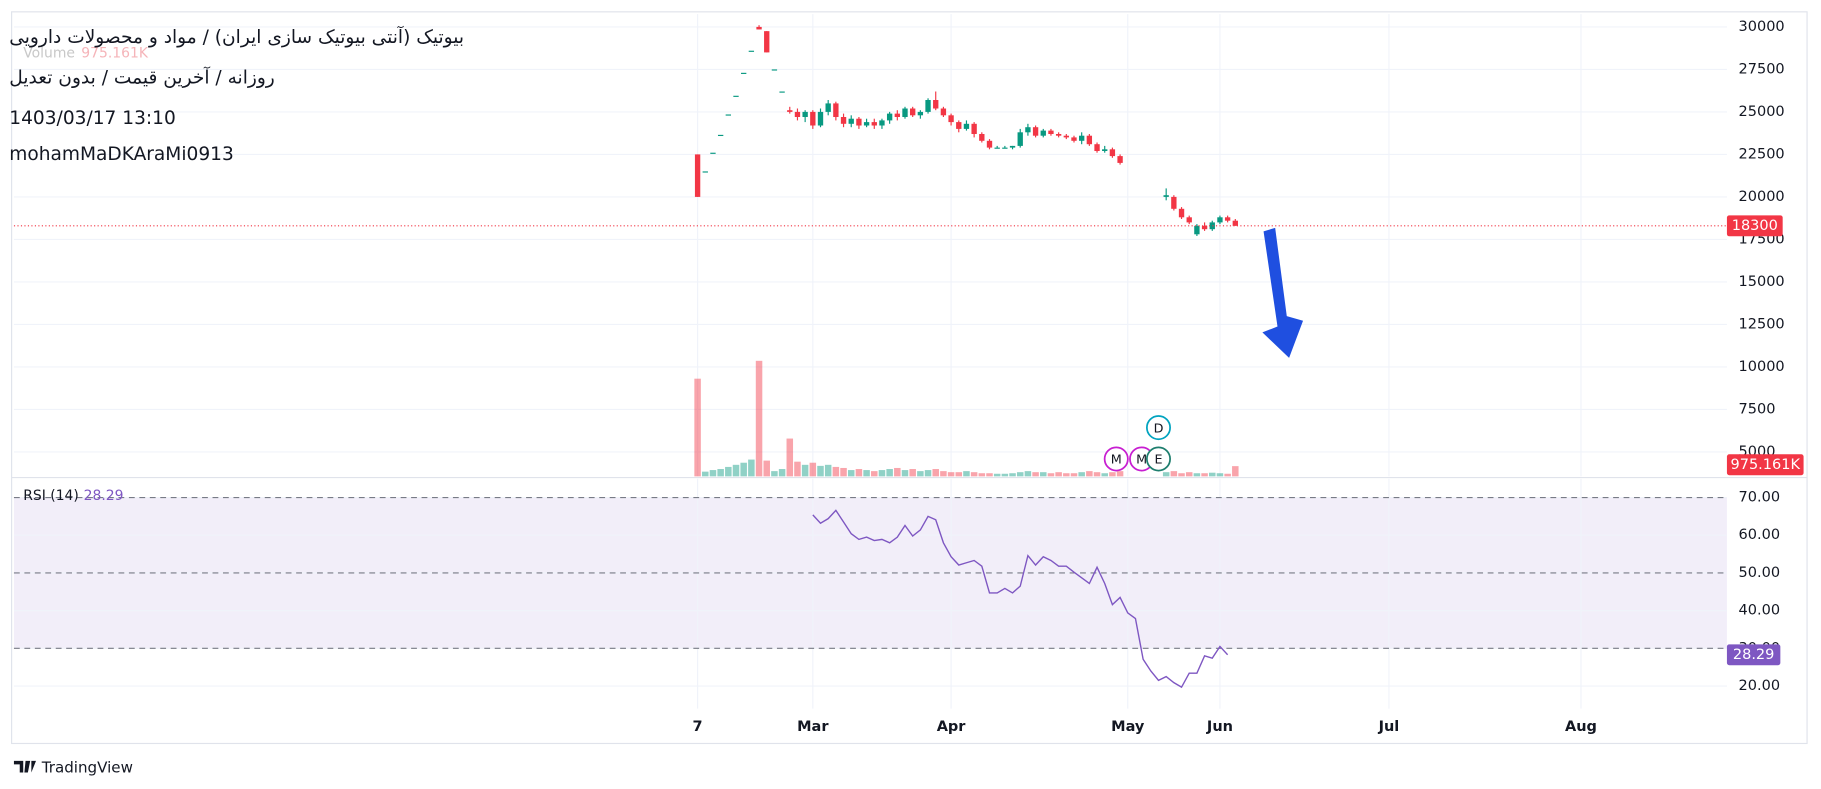  Describe the element at coordinates (698, 727) in the screenshot. I see `x-tick-label: 7` at that location.